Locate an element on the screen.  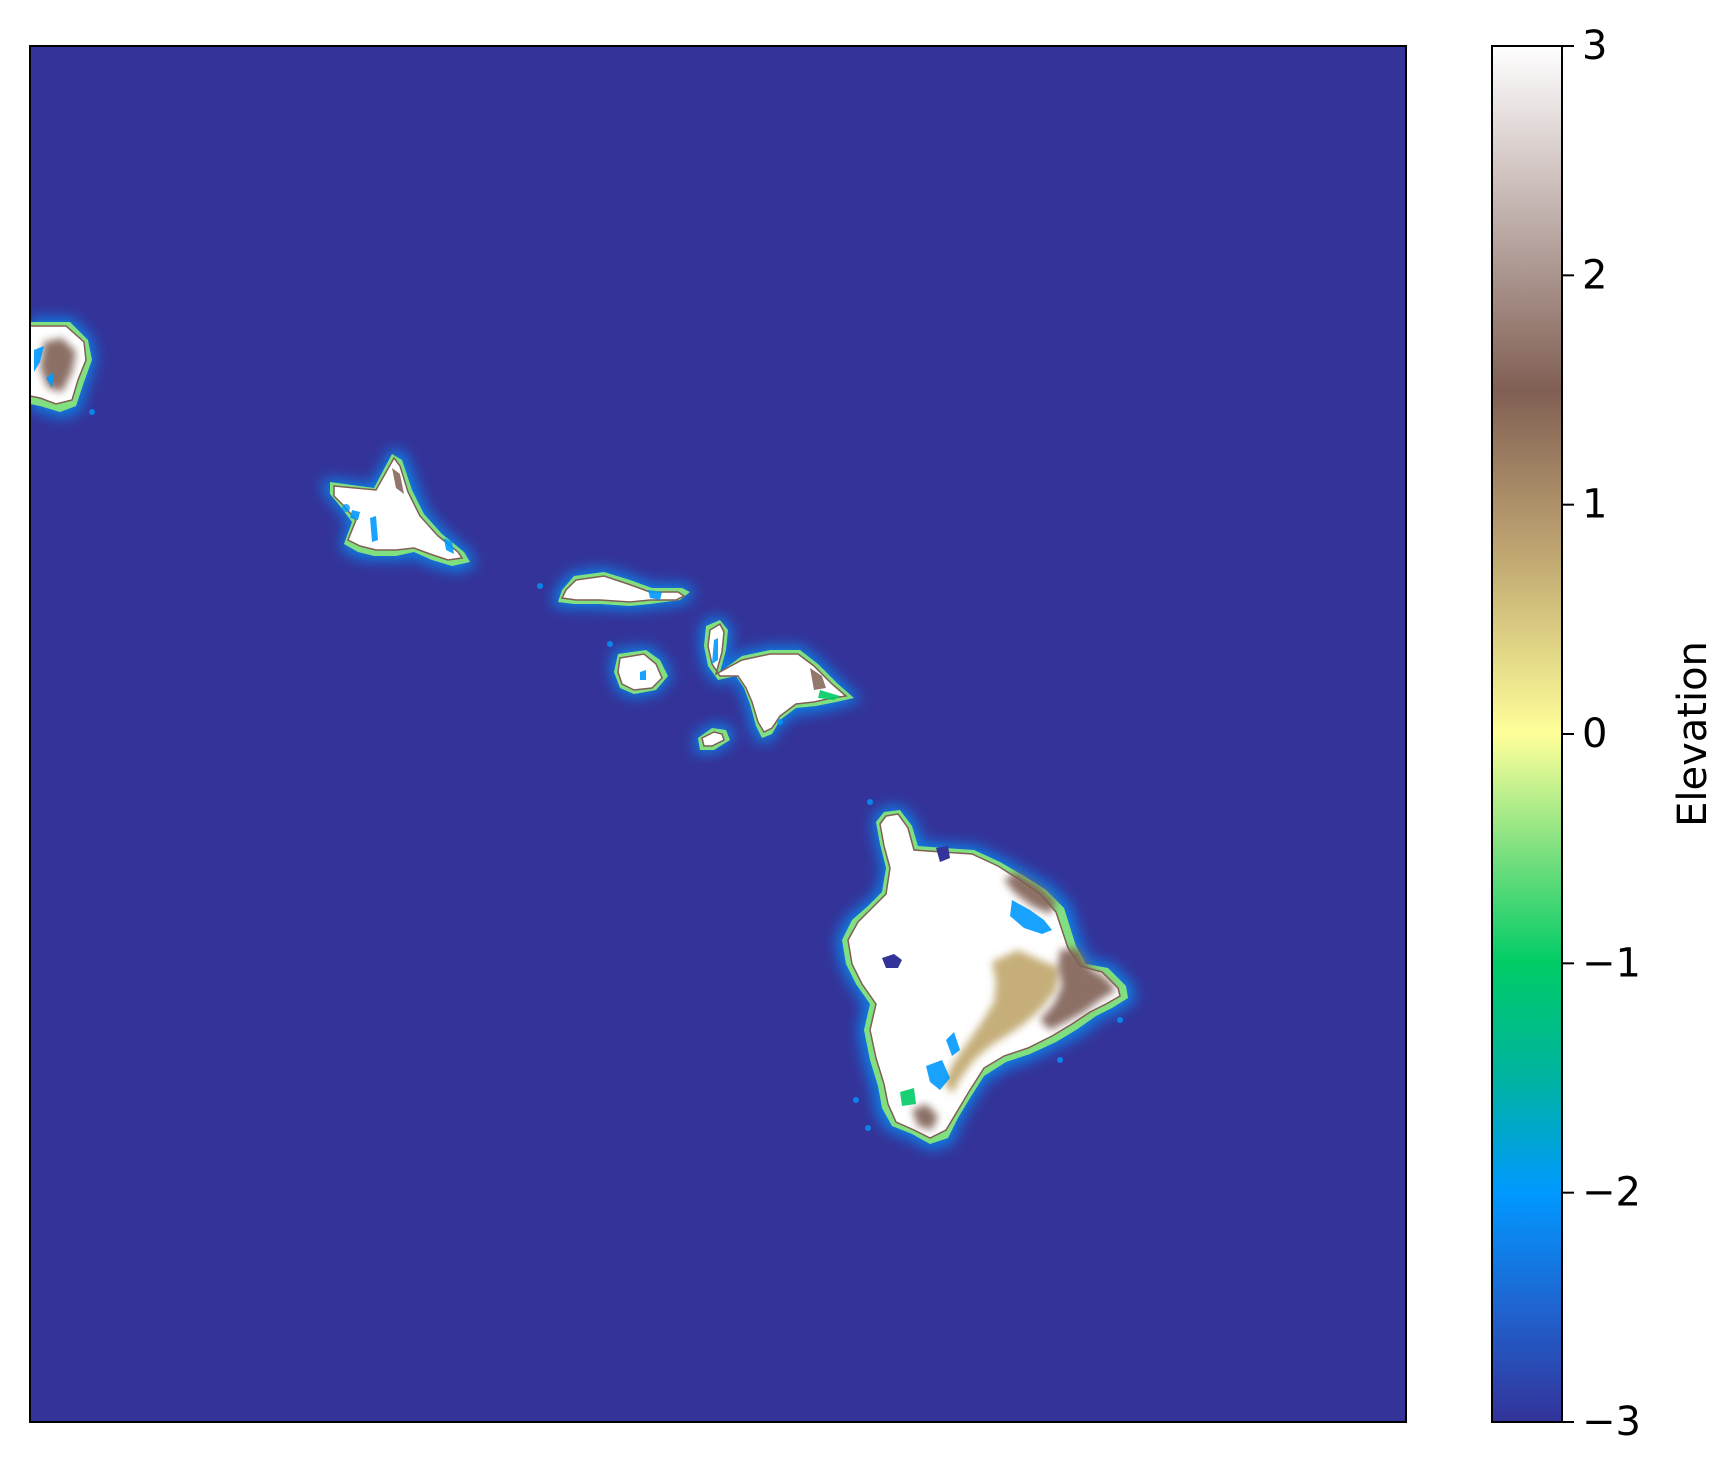
colorbar: 3 2 1 0 −1 −2 −3 Elevation is located at coordinates (1603, 734).